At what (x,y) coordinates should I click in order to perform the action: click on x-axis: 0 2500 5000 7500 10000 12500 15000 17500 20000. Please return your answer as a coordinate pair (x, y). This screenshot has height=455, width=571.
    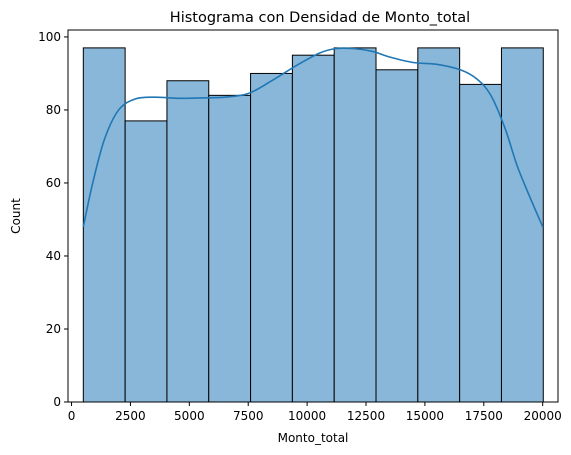
    Looking at the image, I should click on (315, 412).